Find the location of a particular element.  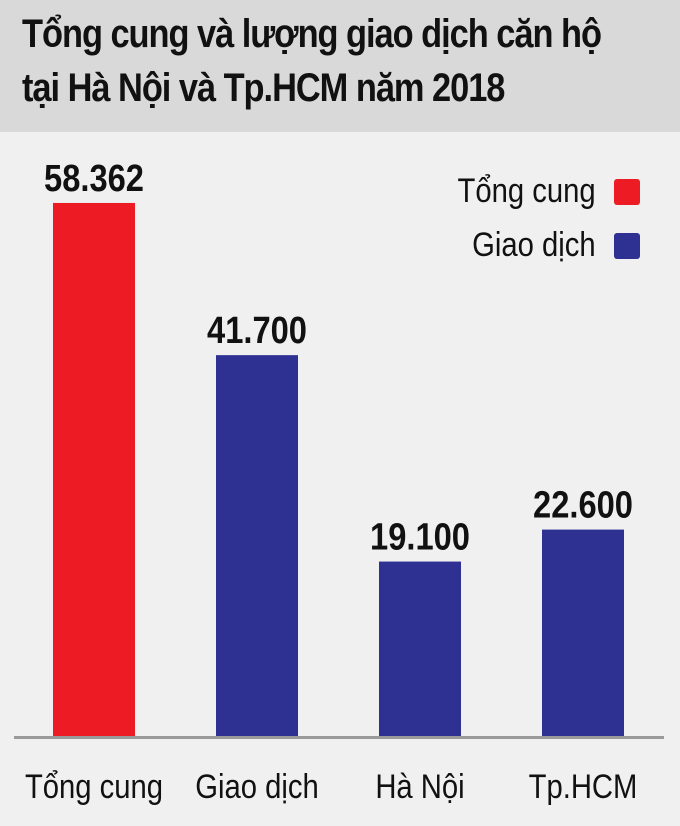

legend-swatch-transactions is located at coordinates (627, 246).